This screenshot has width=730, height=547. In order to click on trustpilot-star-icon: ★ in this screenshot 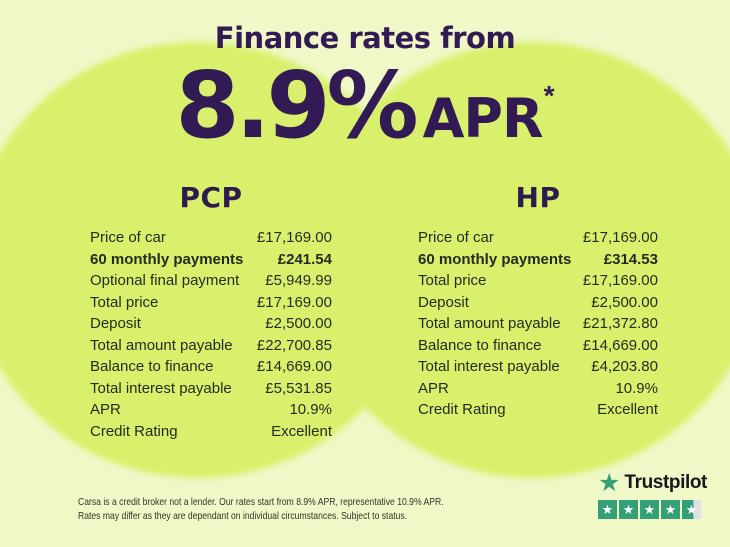, I will do `click(609, 483)`.